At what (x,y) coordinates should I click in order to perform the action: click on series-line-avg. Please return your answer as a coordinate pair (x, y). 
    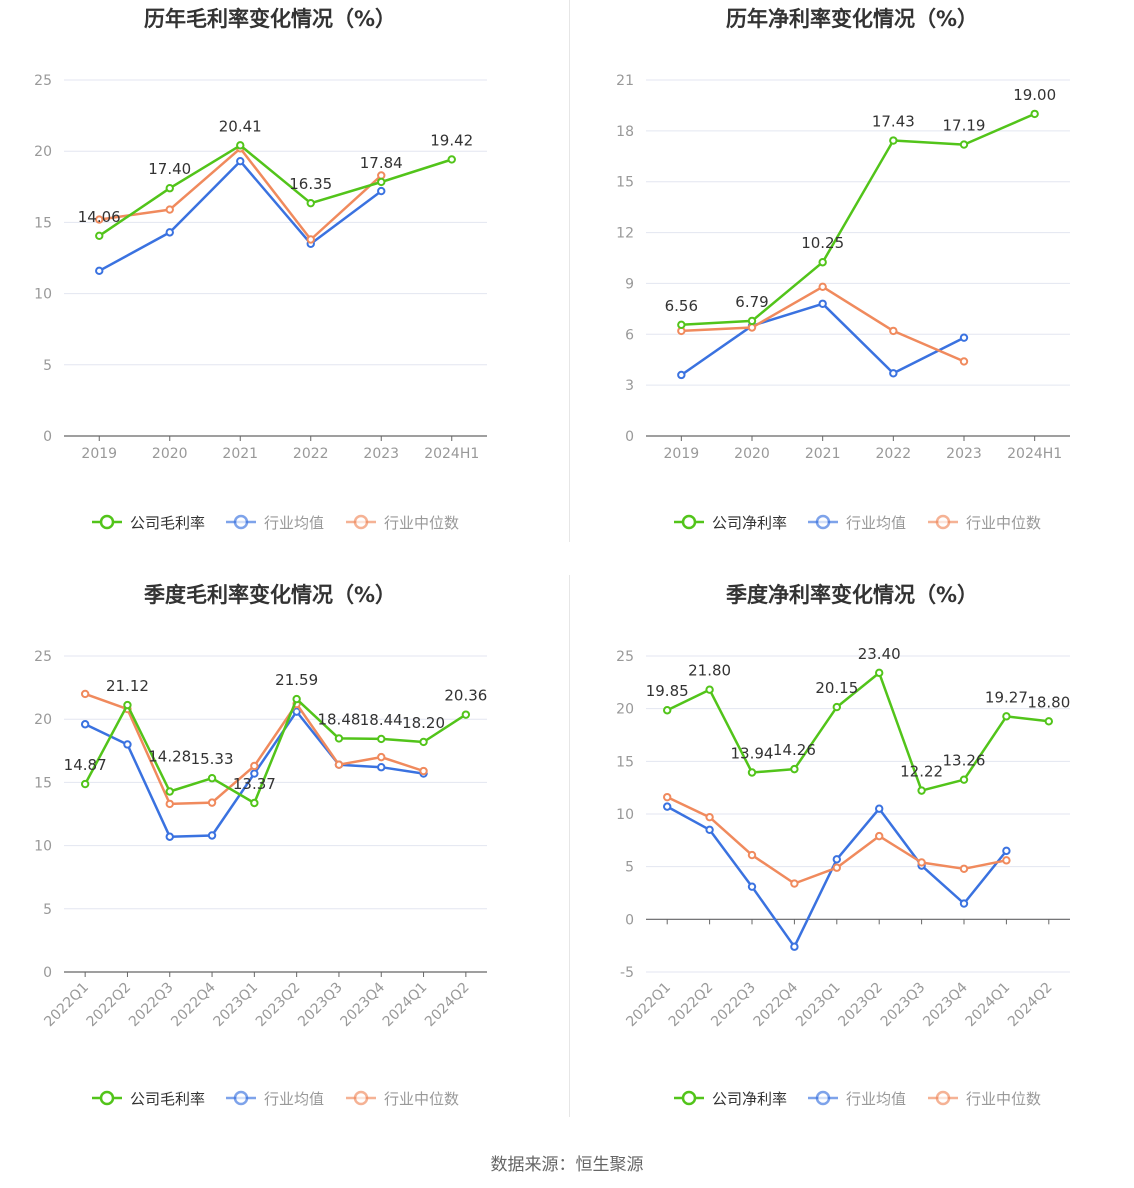
    Looking at the image, I should click on (837, 876).